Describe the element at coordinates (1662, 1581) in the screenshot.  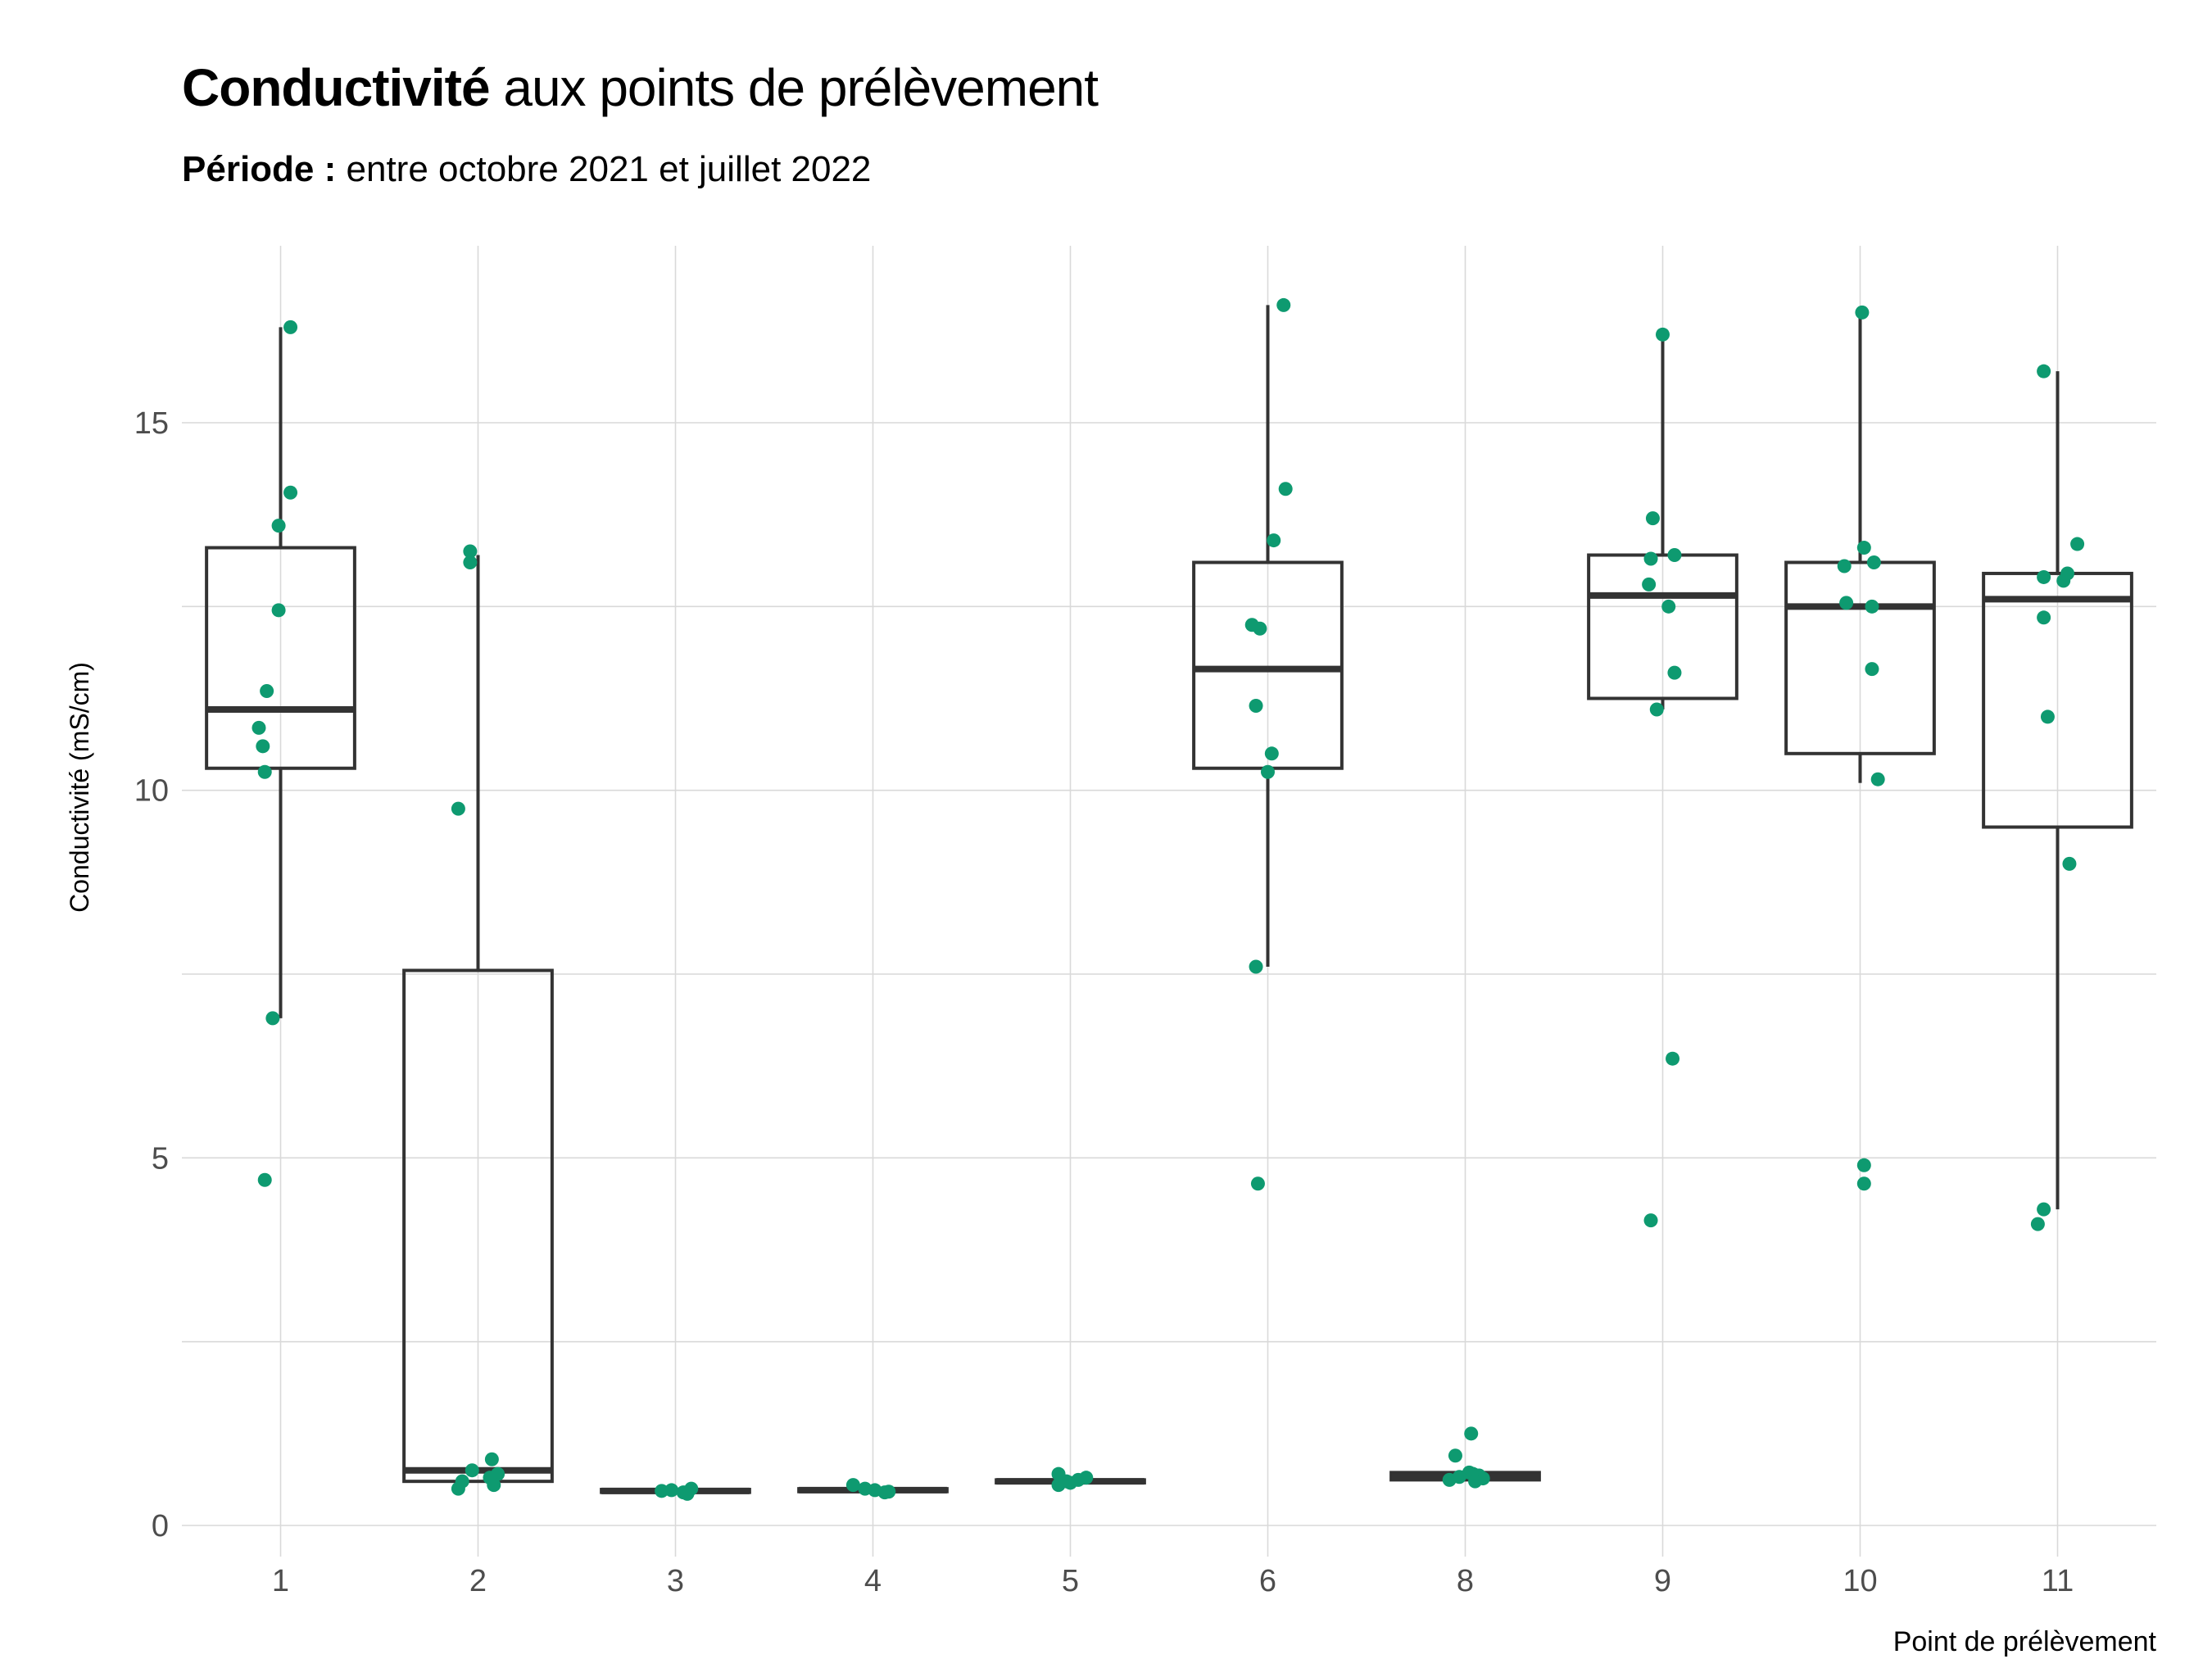
I see `x-tick-label: 9` at that location.